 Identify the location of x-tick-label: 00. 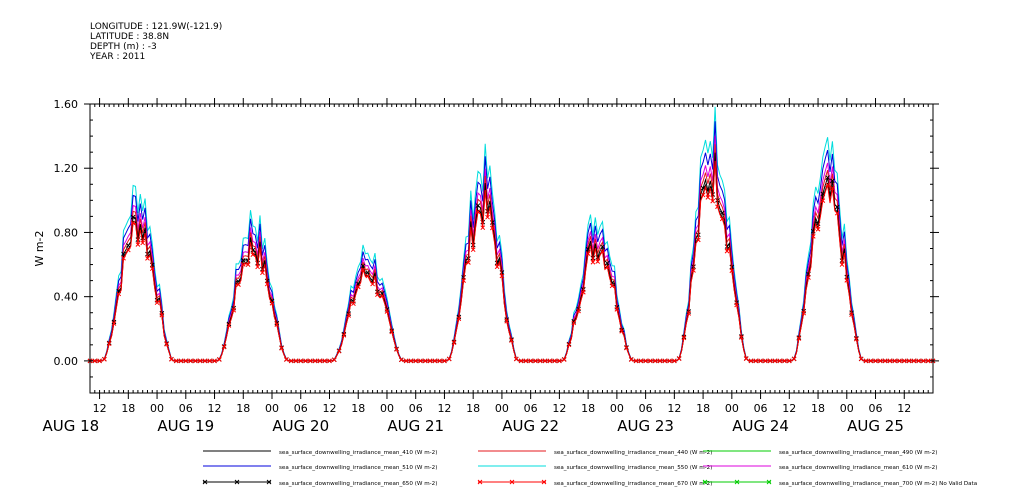
(157, 408).